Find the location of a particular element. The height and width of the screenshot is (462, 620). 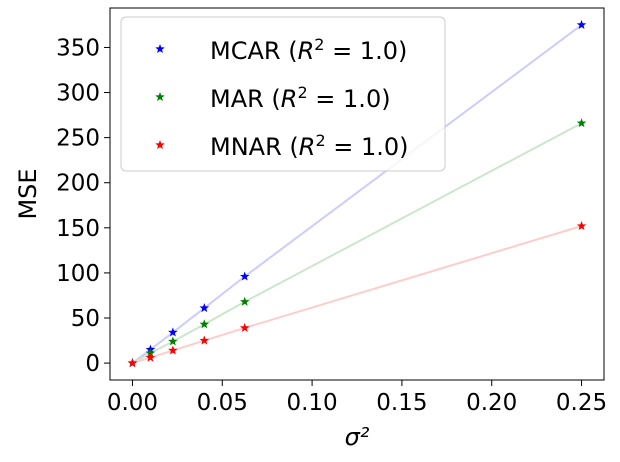

legend-marker-mar is located at coordinates (160, 97).